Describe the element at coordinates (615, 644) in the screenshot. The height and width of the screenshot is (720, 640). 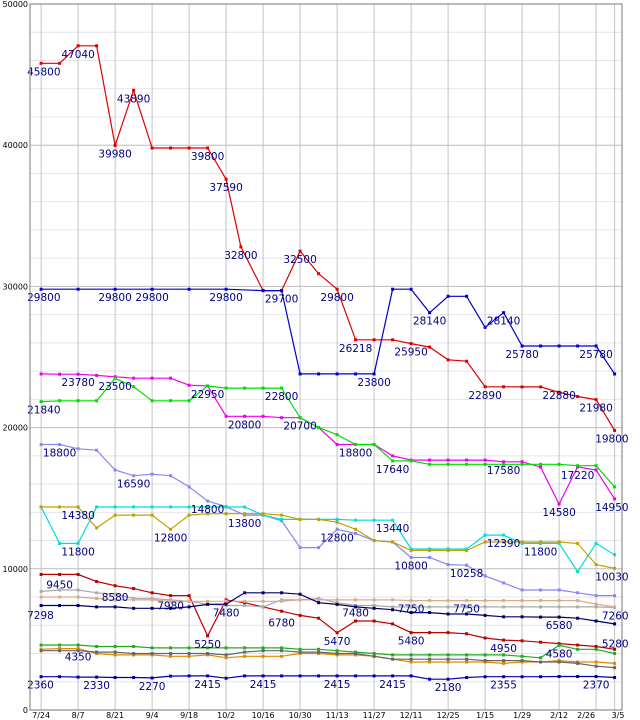
I see `data-label: 5280` at that location.